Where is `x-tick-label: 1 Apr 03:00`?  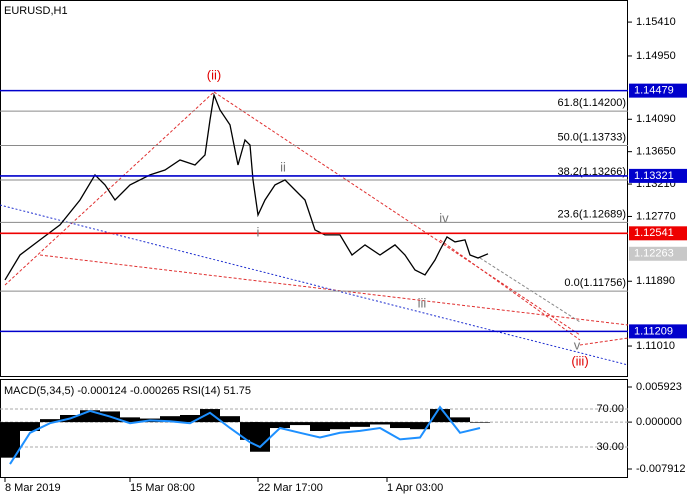
x-tick-label: 1 Apr 03:00 is located at coordinates (415, 488).